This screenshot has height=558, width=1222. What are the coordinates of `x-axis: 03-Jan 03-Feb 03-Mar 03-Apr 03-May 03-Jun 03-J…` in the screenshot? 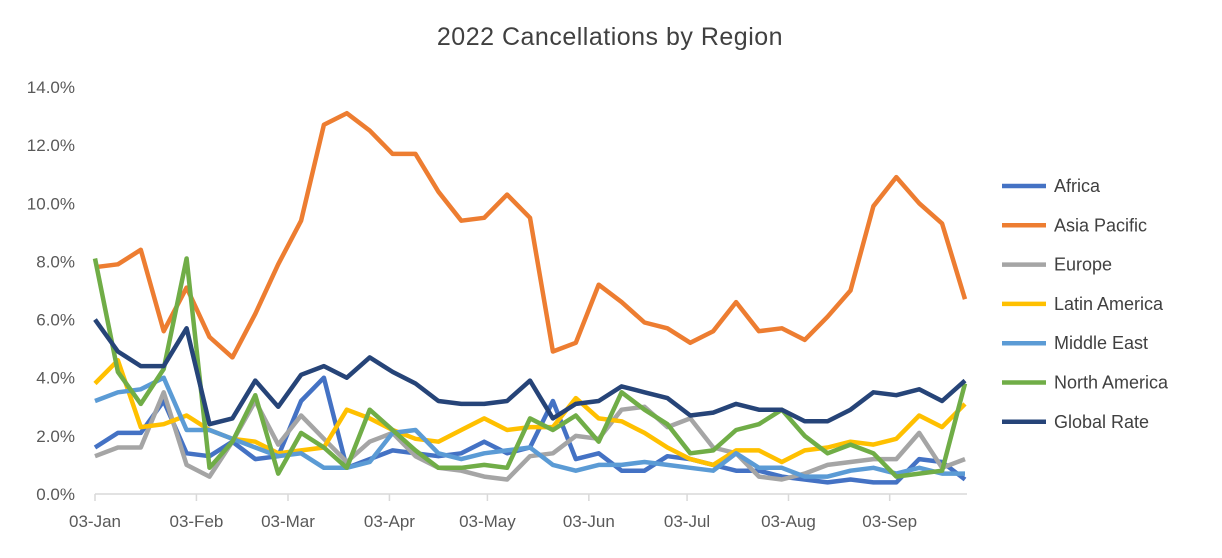 It's located at (493, 512).